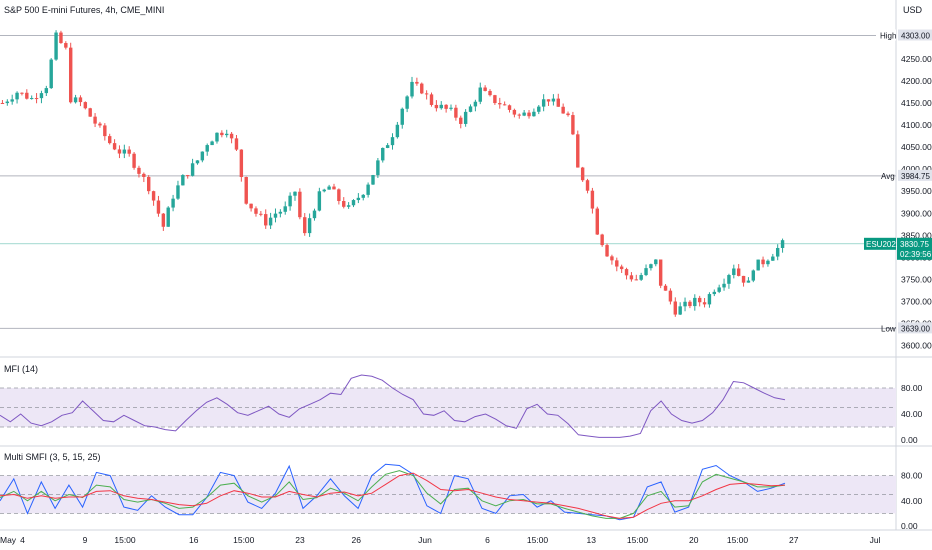 The image size is (932, 550). What do you see at coordinates (448, 407) in the screenshot?
I see `mfi-guides` at bounding box center [448, 407].